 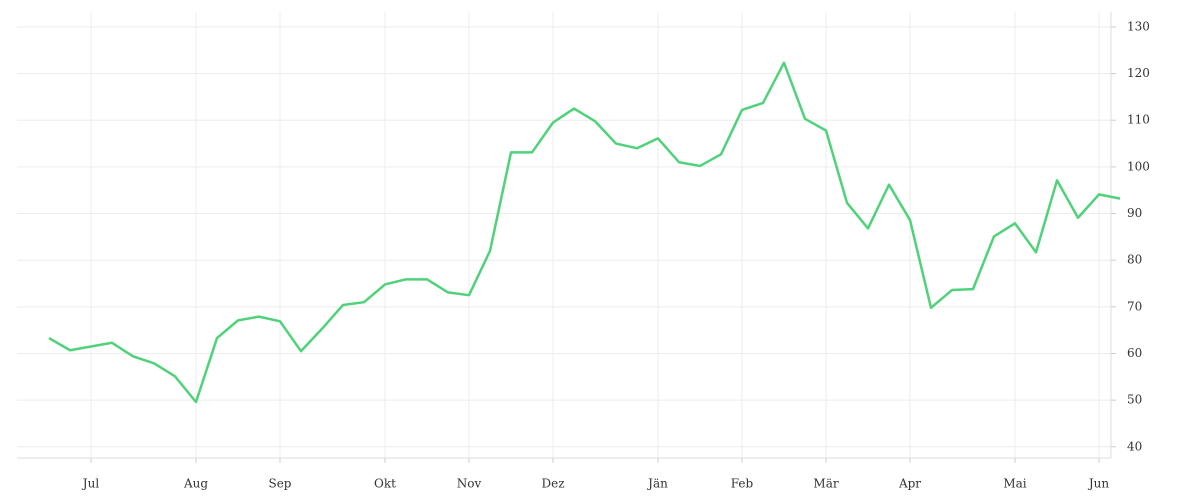 What do you see at coordinates (1134, 353) in the screenshot?
I see `y-tick-label: 60` at bounding box center [1134, 353].